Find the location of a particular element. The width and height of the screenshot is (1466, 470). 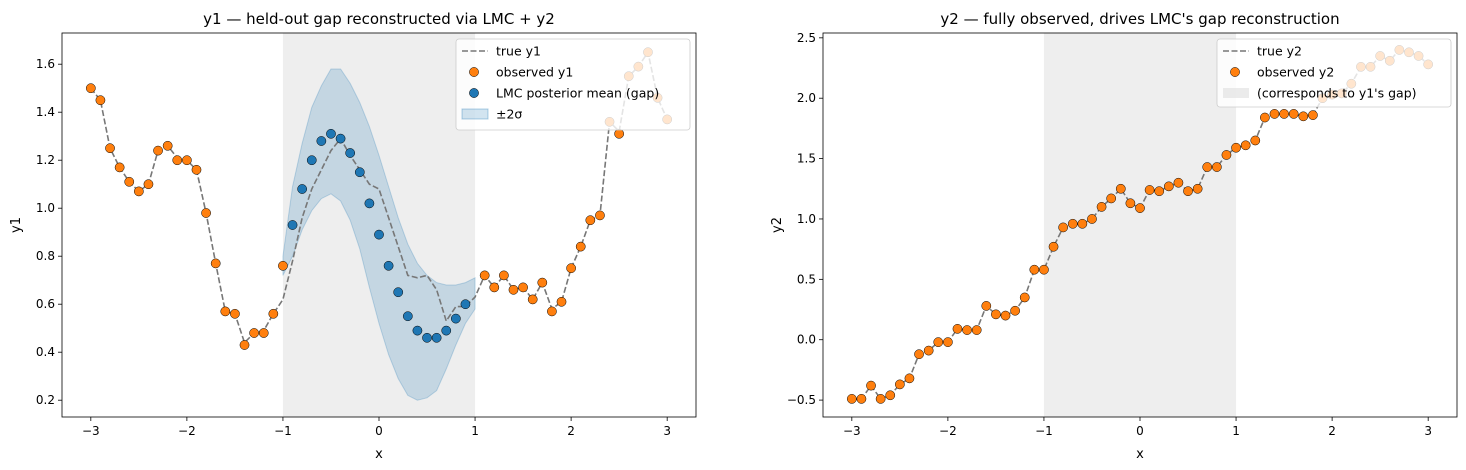

legend-label: ±2σ is located at coordinates (509, 114).